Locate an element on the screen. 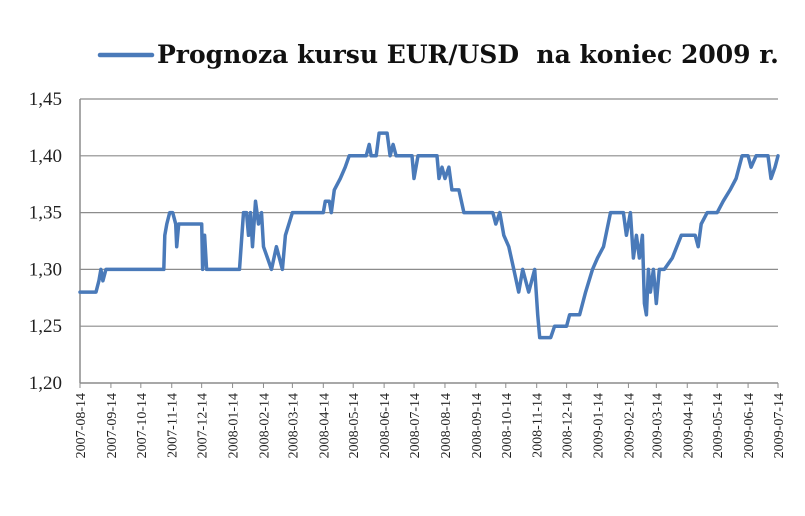 The width and height of the screenshot is (805, 516). x-tick-label: 2008-12-14 is located at coordinates (568, 425).